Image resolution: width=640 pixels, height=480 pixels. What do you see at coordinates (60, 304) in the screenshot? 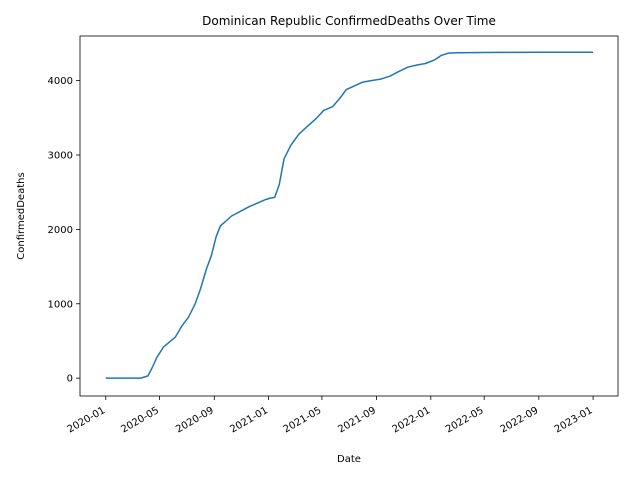
I see `y-tick-label: 1000` at bounding box center [60, 304].